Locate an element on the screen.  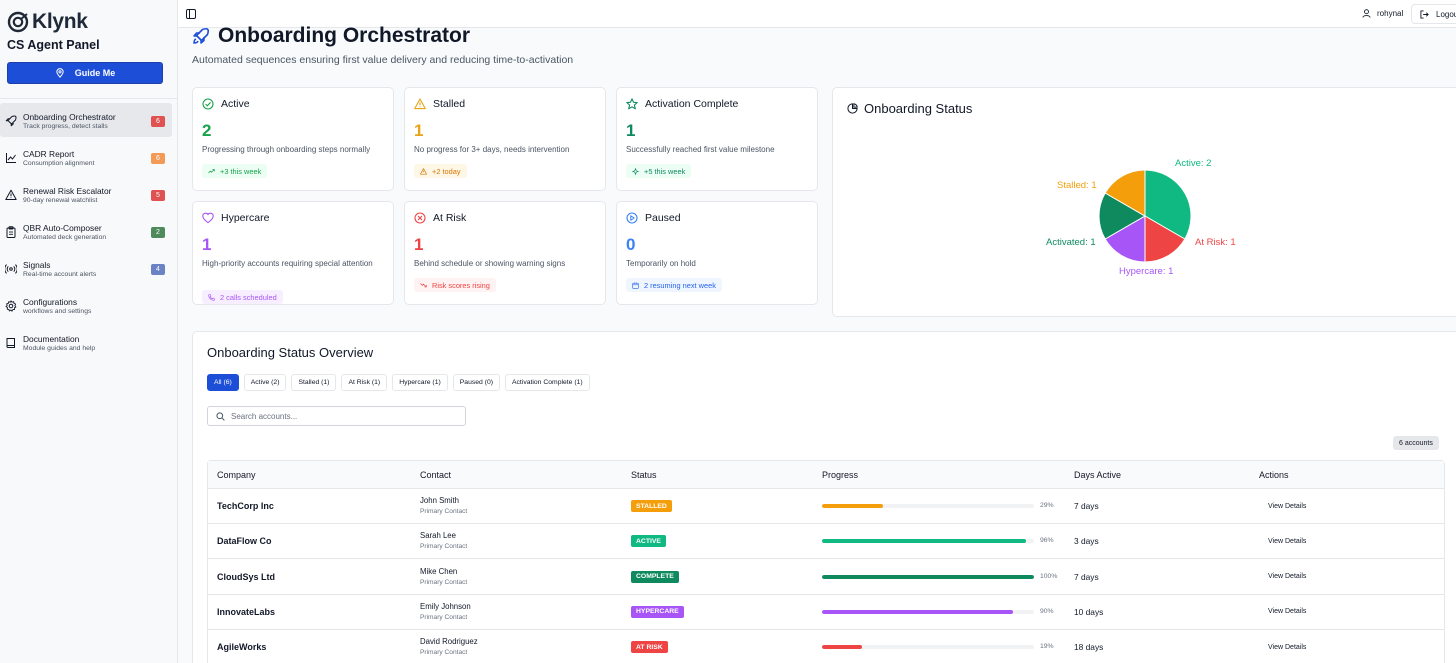
stat-card-value: 1 is located at coordinates (207, 244).